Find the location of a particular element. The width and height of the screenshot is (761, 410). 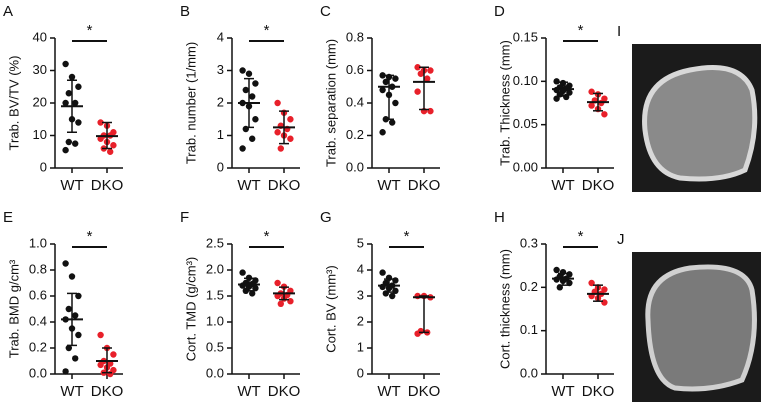

y-tick-label: 0.5 is located at coordinates (215, 346).